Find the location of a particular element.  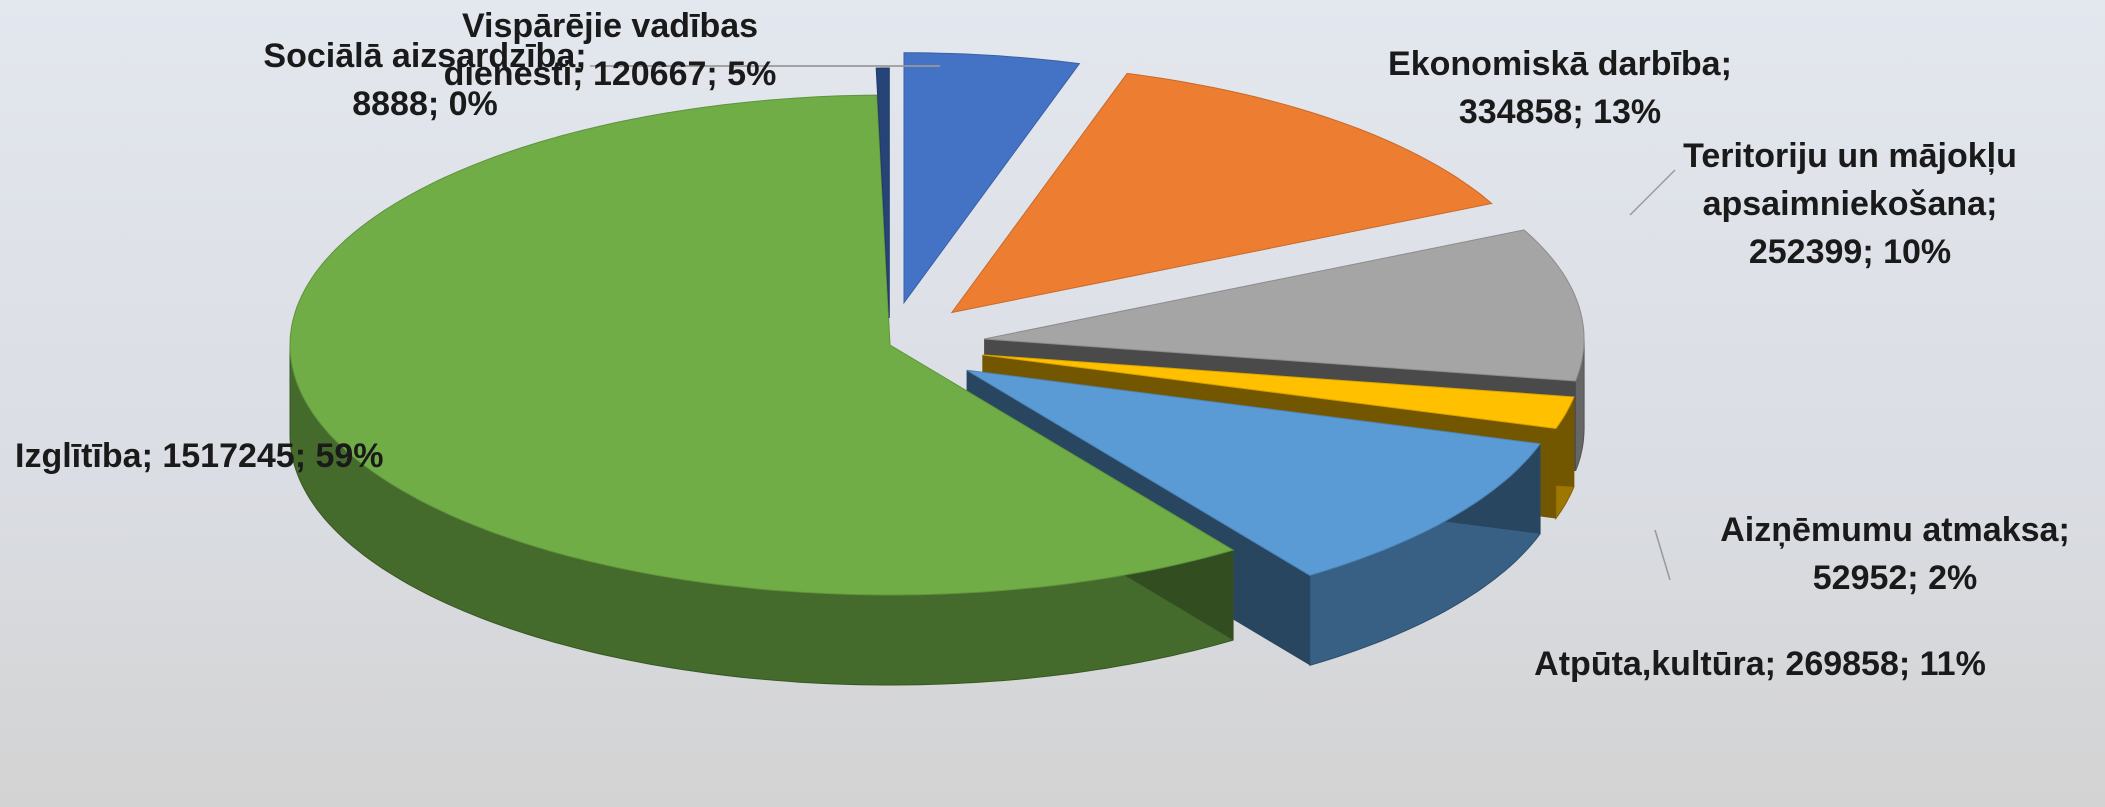

category: Aizņēmumu atmaksa is located at coordinates (1889, 530).